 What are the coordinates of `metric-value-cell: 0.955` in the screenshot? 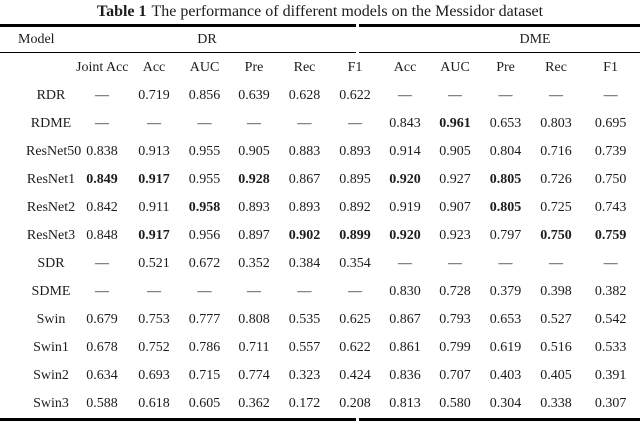 It's located at (204, 179).